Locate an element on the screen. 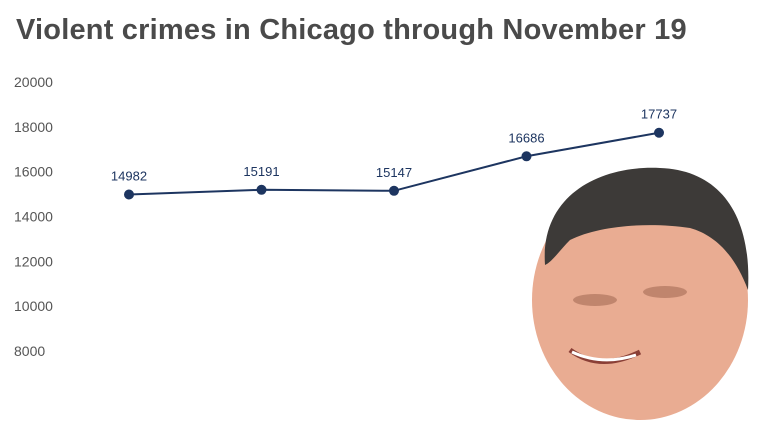  data-label: 16686 is located at coordinates (526, 137).